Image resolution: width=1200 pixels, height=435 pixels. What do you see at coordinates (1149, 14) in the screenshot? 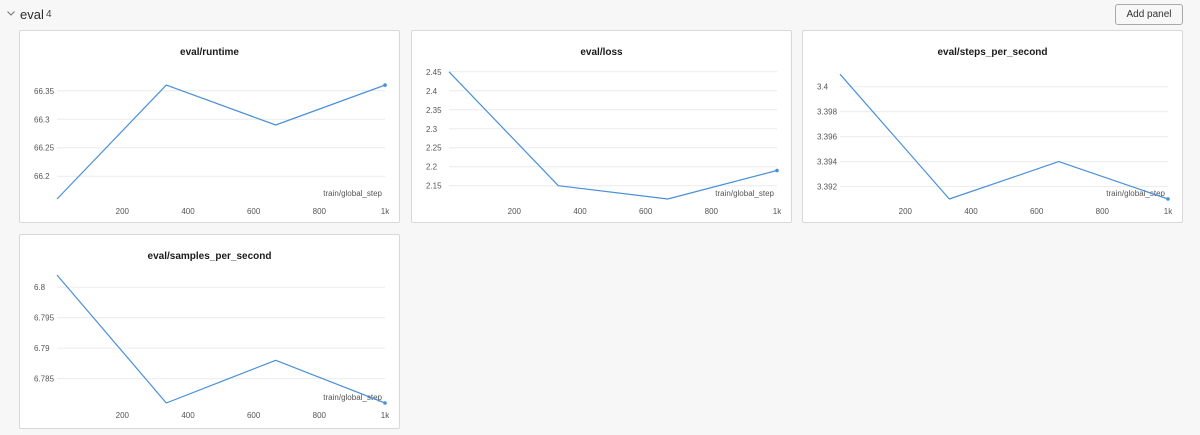
I see `add-panel-button: Add panel` at bounding box center [1149, 14].